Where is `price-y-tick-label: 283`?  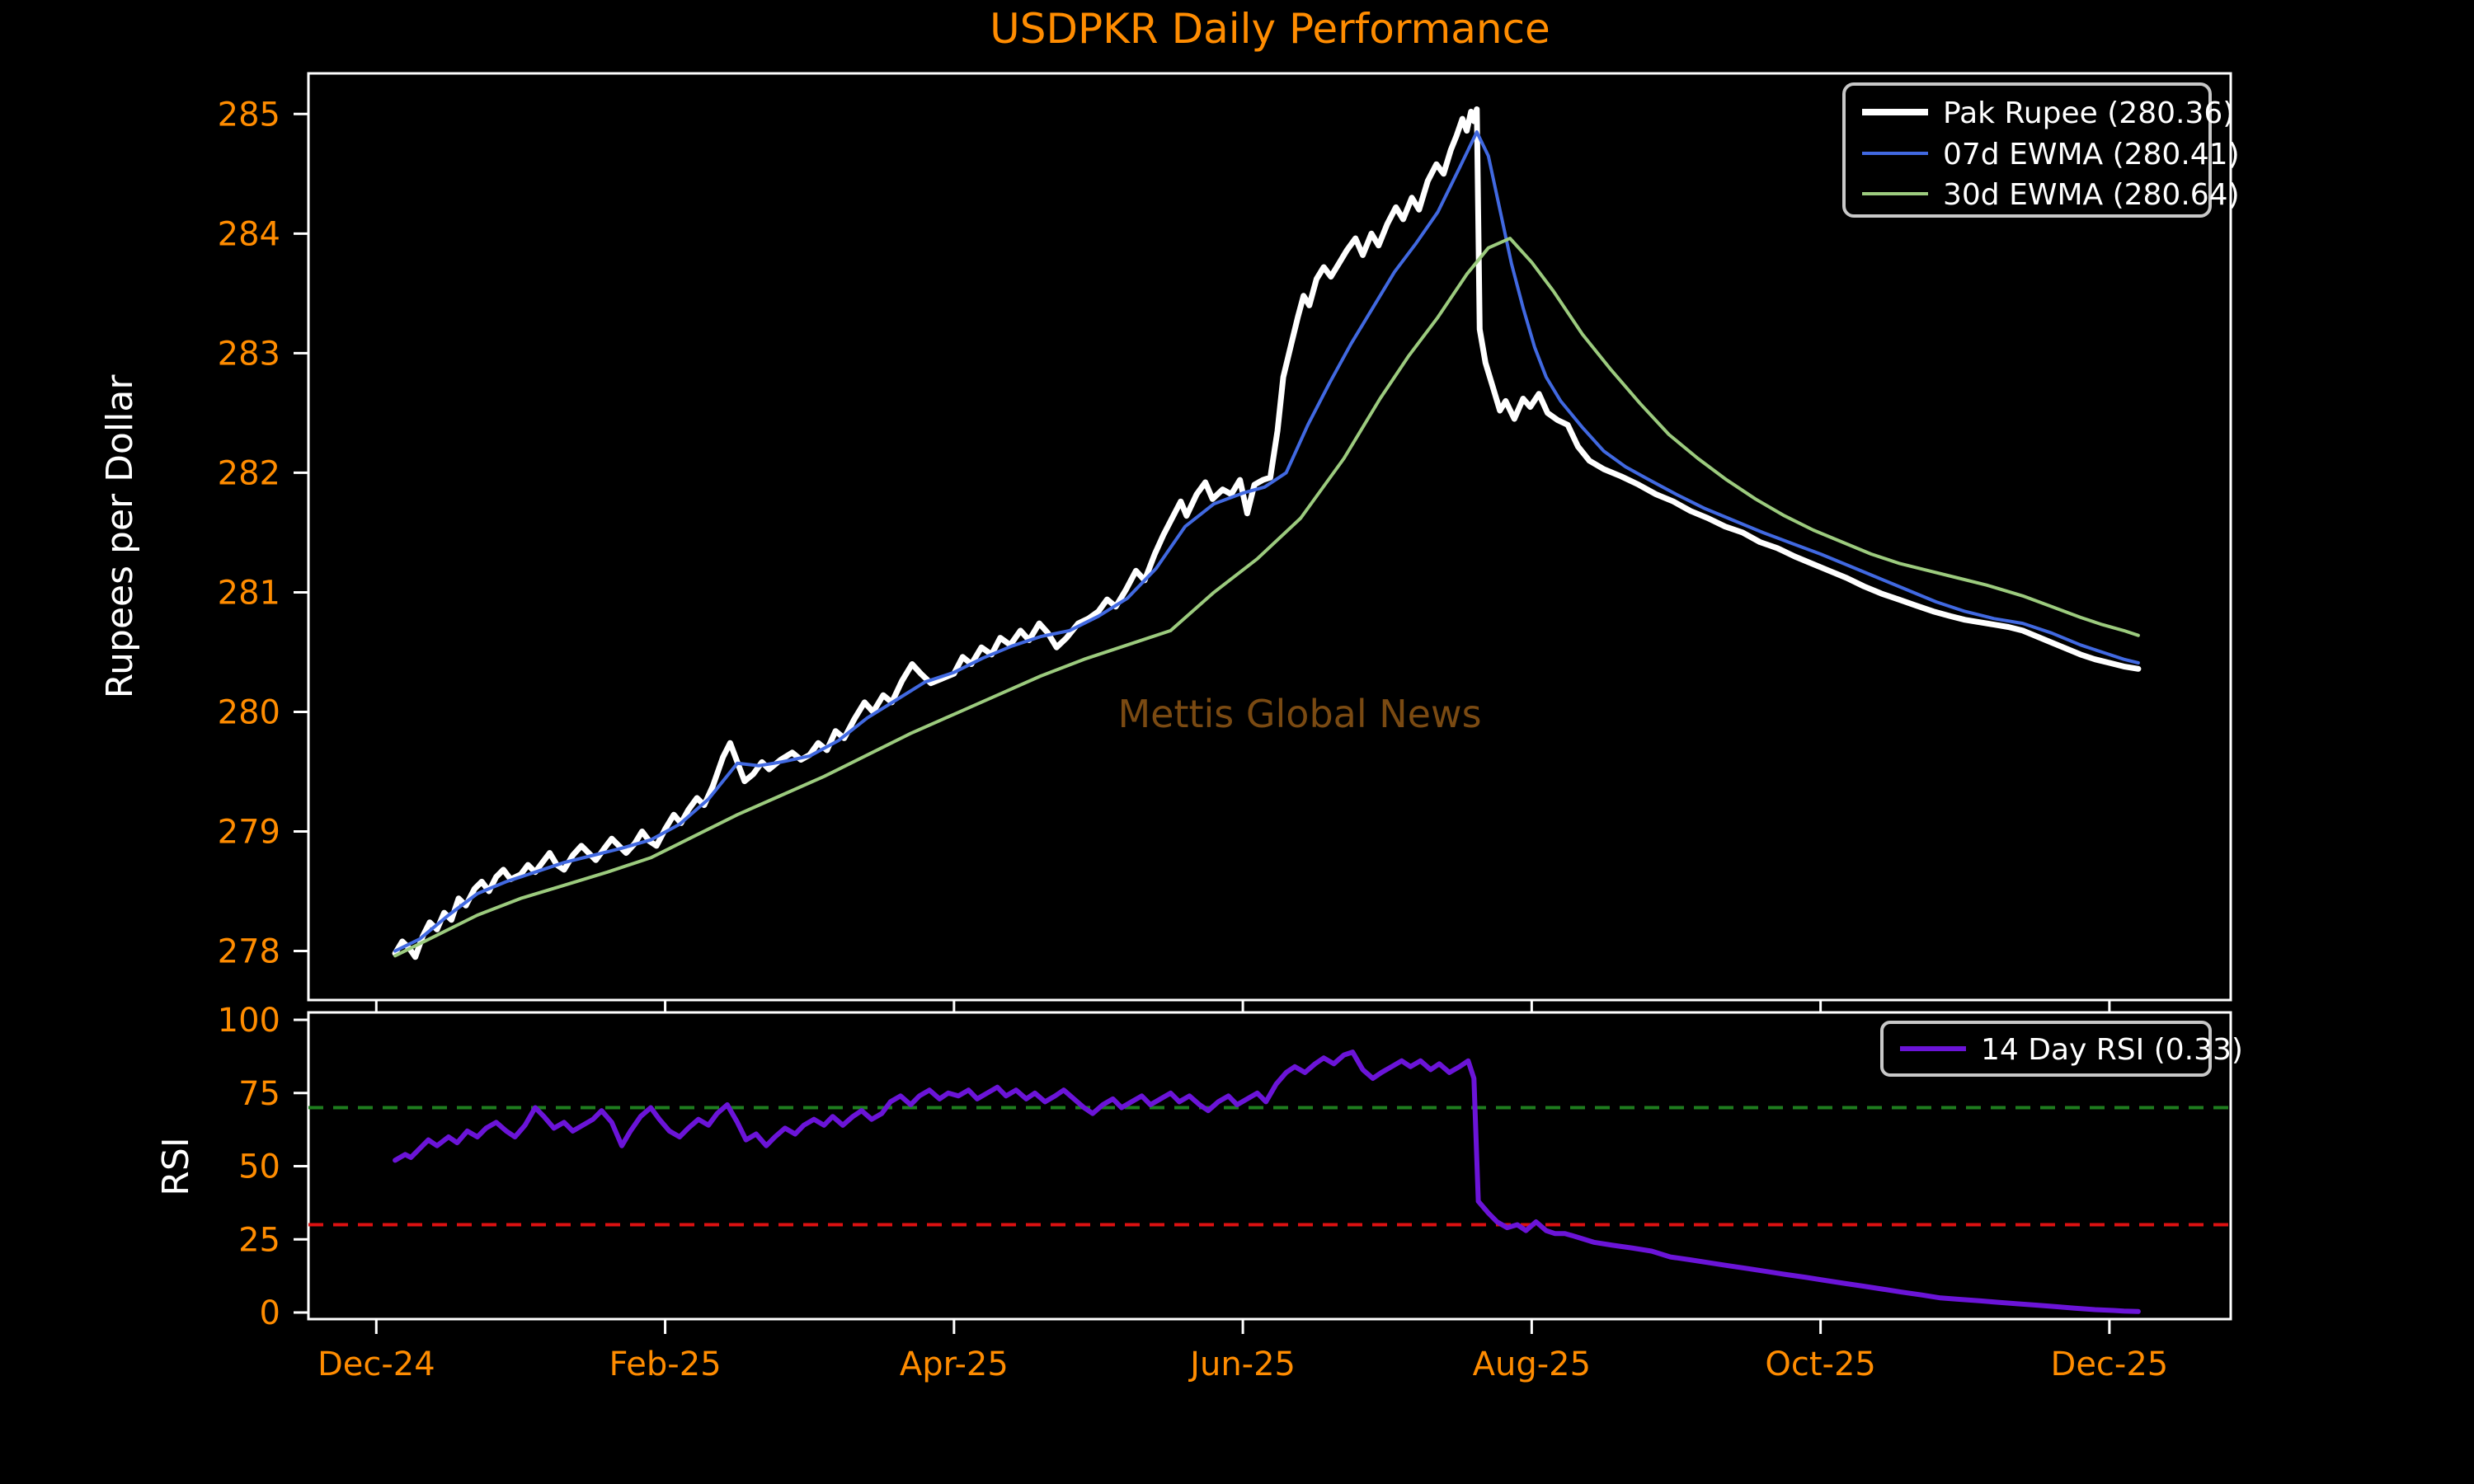 price-y-tick-label: 283 is located at coordinates (249, 354).